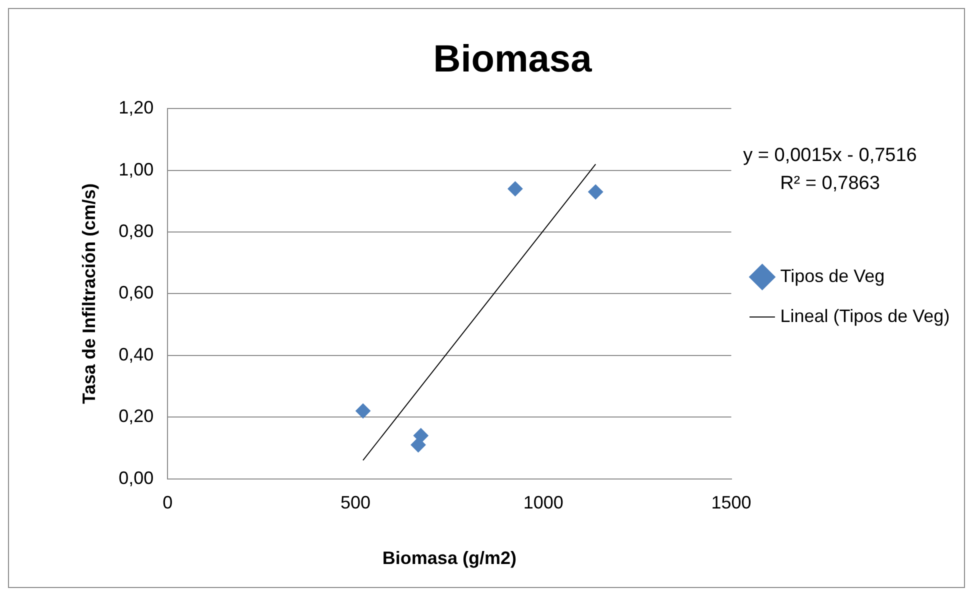 The height and width of the screenshot is (594, 975). What do you see at coordinates (449, 558) in the screenshot?
I see `x-axis-title: Biomasa (g/m2)` at bounding box center [449, 558].